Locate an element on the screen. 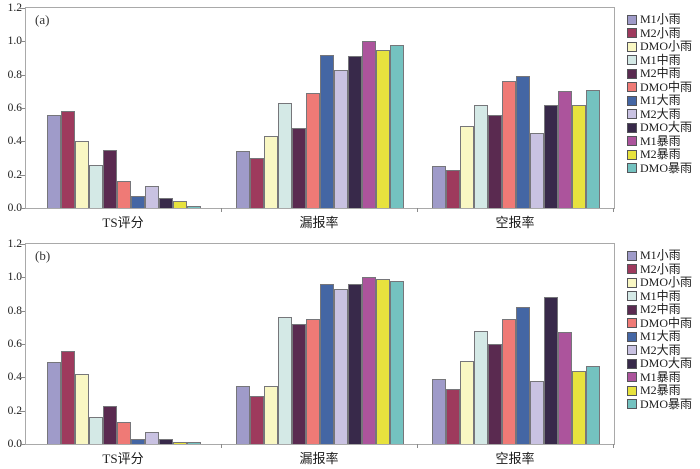 The image size is (700, 469). bar-M2中雨-漏报率 is located at coordinates (299, 384).